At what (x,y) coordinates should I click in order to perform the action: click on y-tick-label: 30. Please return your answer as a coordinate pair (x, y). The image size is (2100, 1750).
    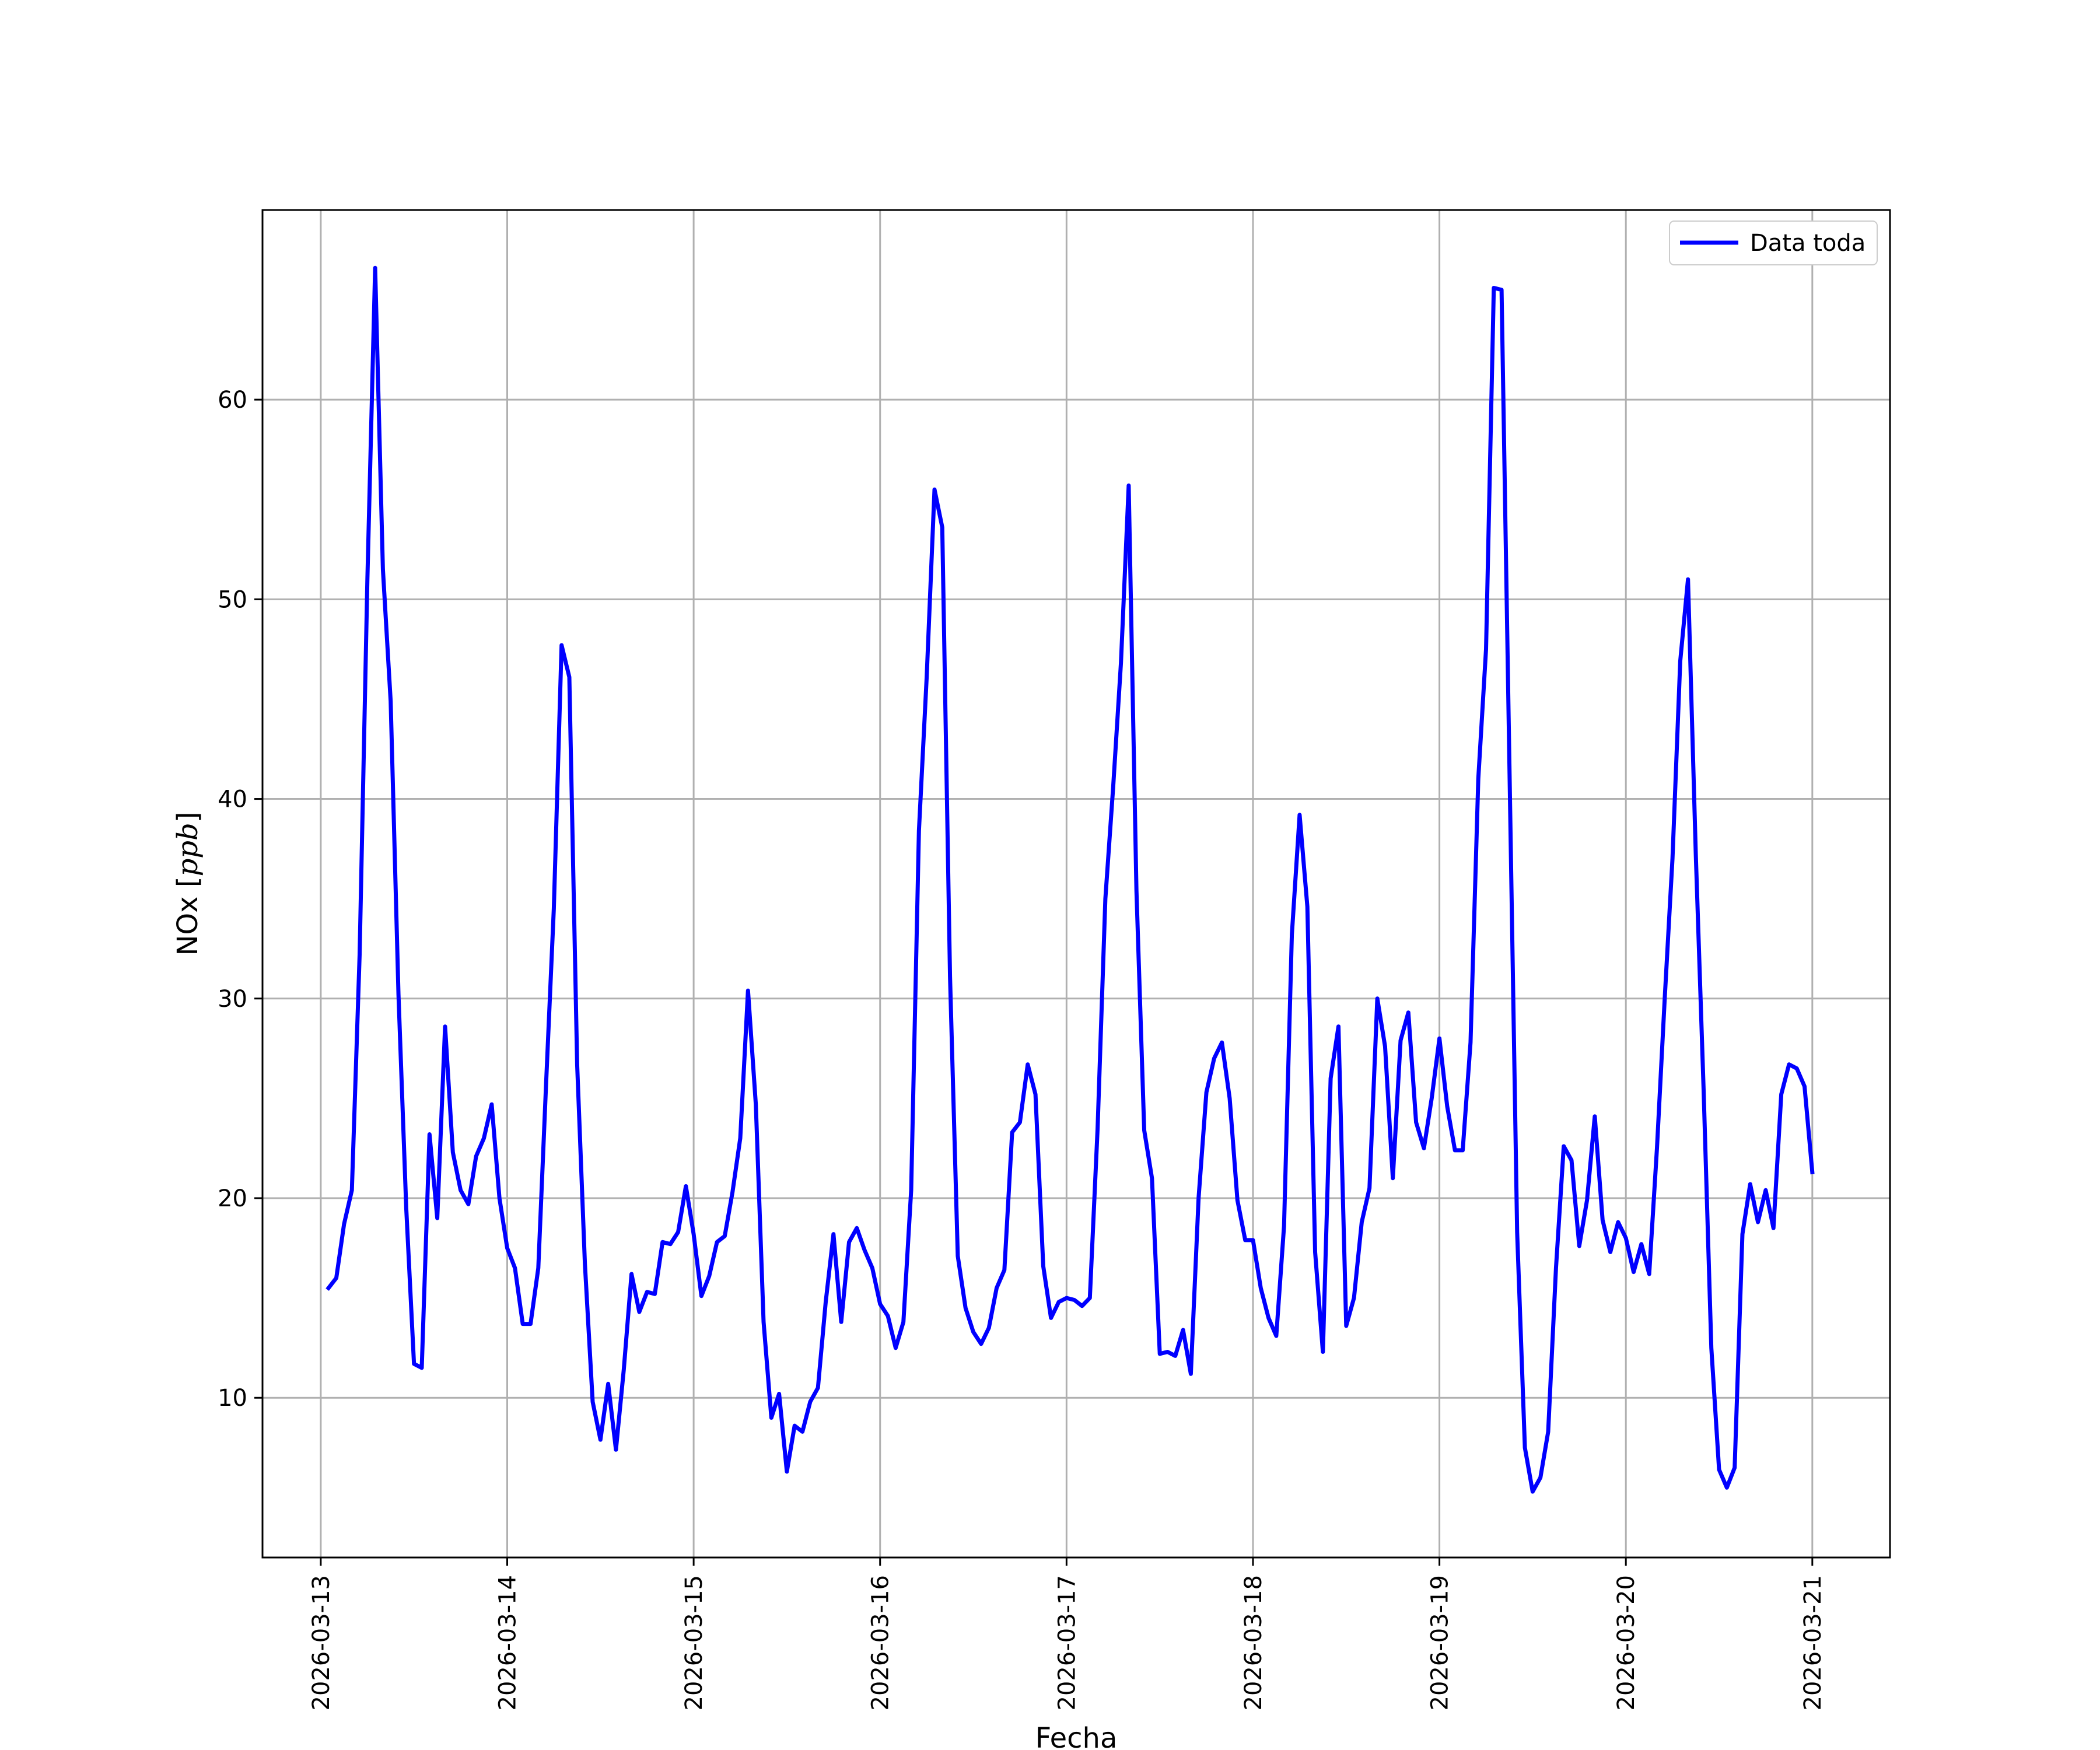
    Looking at the image, I should click on (232, 999).